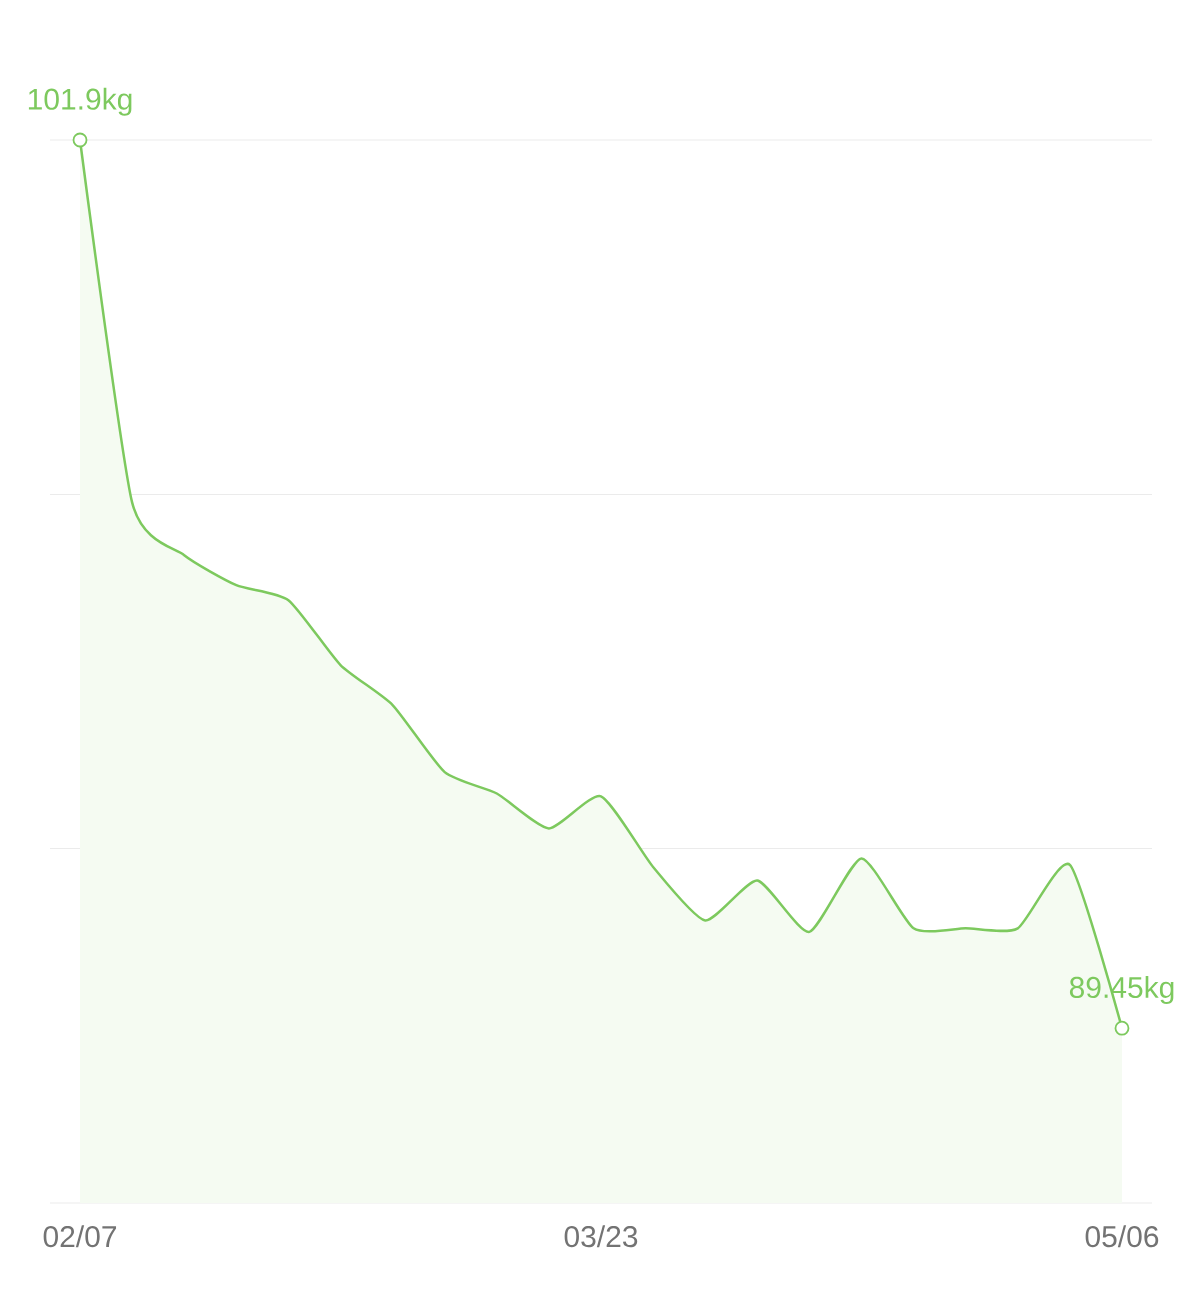 This screenshot has width=1200, height=1292. I want to click on x-tick-label: 03/23, so click(601, 1236).